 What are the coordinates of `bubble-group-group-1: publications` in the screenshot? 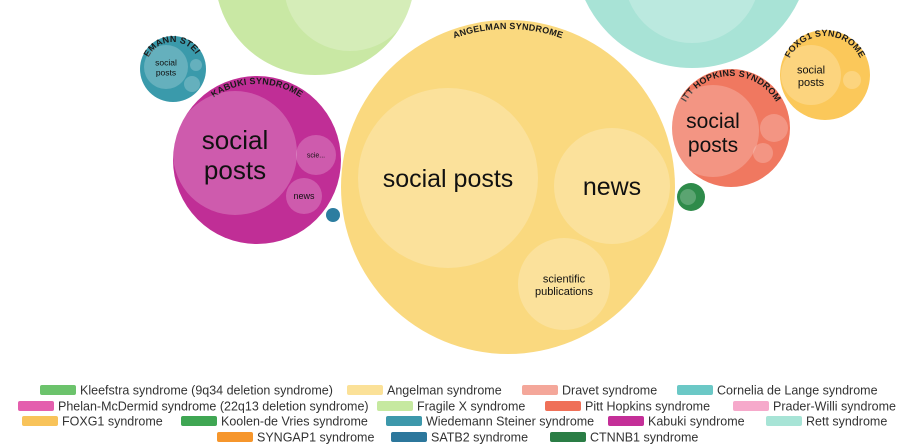 It's located at (692, 34).